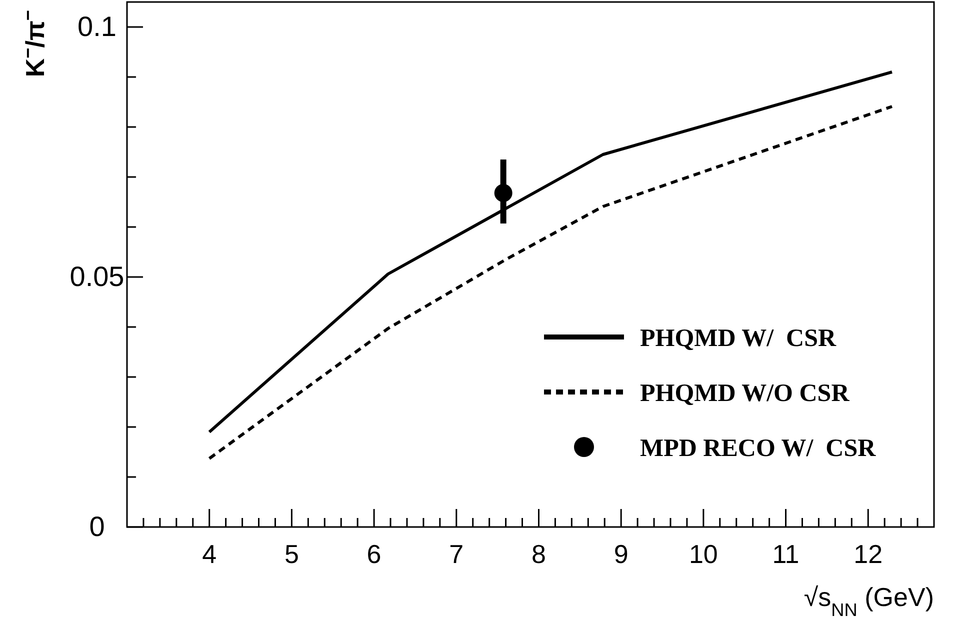 The width and height of the screenshot is (953, 620). What do you see at coordinates (869, 601) in the screenshot?
I see `x-axis-title: √s$_{NN}$ (GeV)` at bounding box center [869, 601].